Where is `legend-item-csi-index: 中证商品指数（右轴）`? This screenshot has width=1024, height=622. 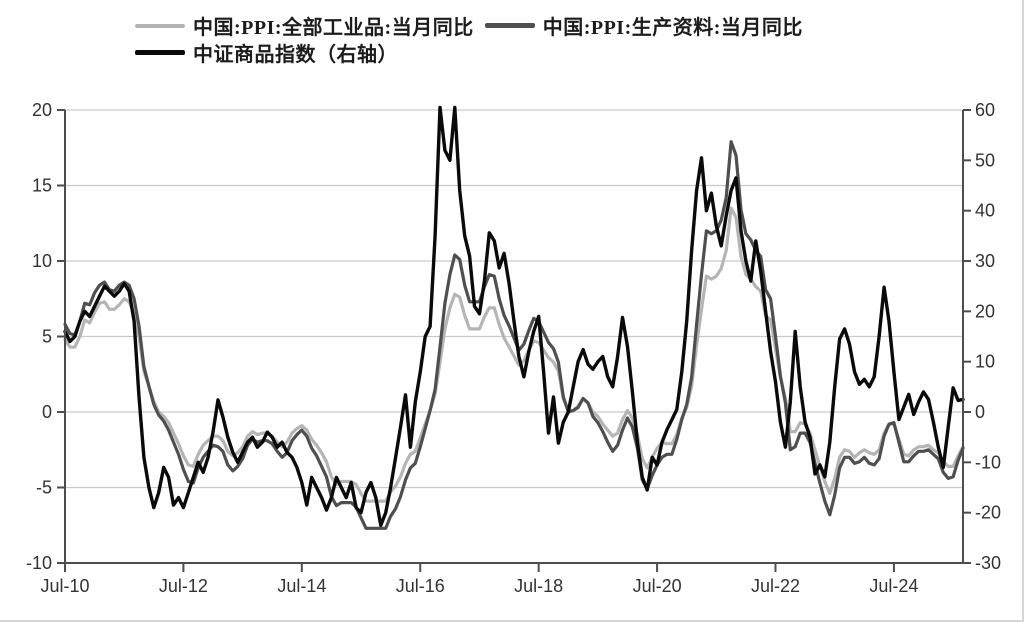 legend-item-csi-index: 中证商品指数（右轴） is located at coordinates (266, 52).